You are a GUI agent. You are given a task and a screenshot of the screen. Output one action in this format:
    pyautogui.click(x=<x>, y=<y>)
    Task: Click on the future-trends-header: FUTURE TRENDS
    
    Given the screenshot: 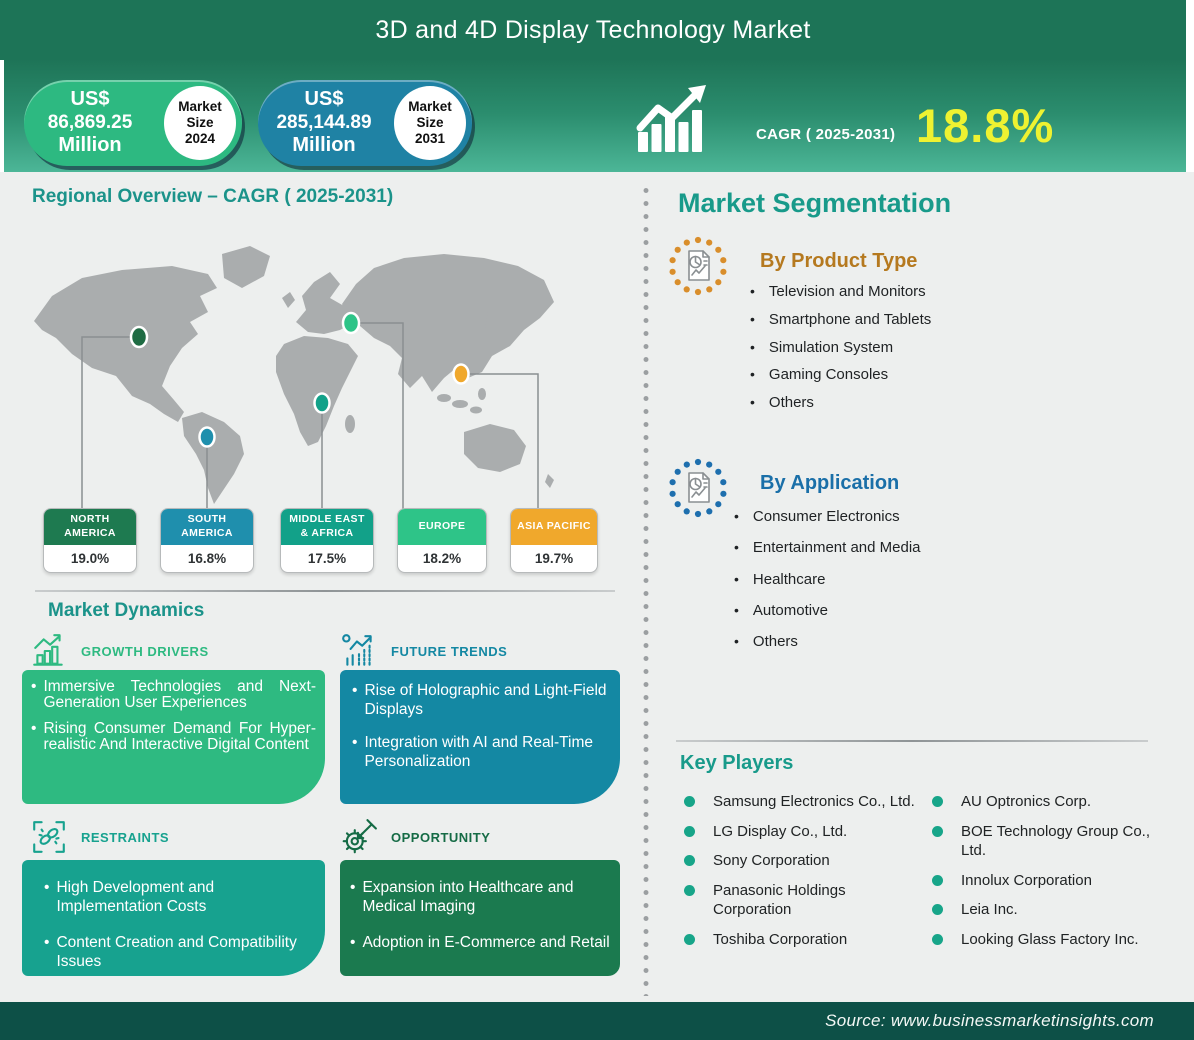 What is the action you would take?
    pyautogui.click(x=423, y=651)
    